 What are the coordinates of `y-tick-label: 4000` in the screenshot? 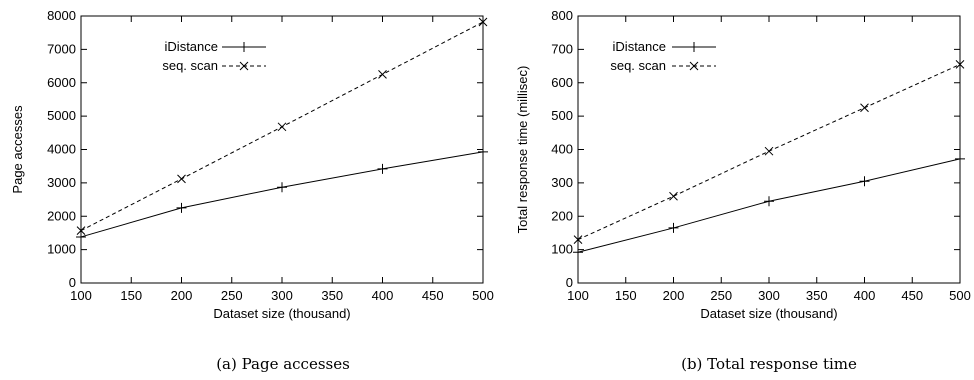 It's located at (61, 149).